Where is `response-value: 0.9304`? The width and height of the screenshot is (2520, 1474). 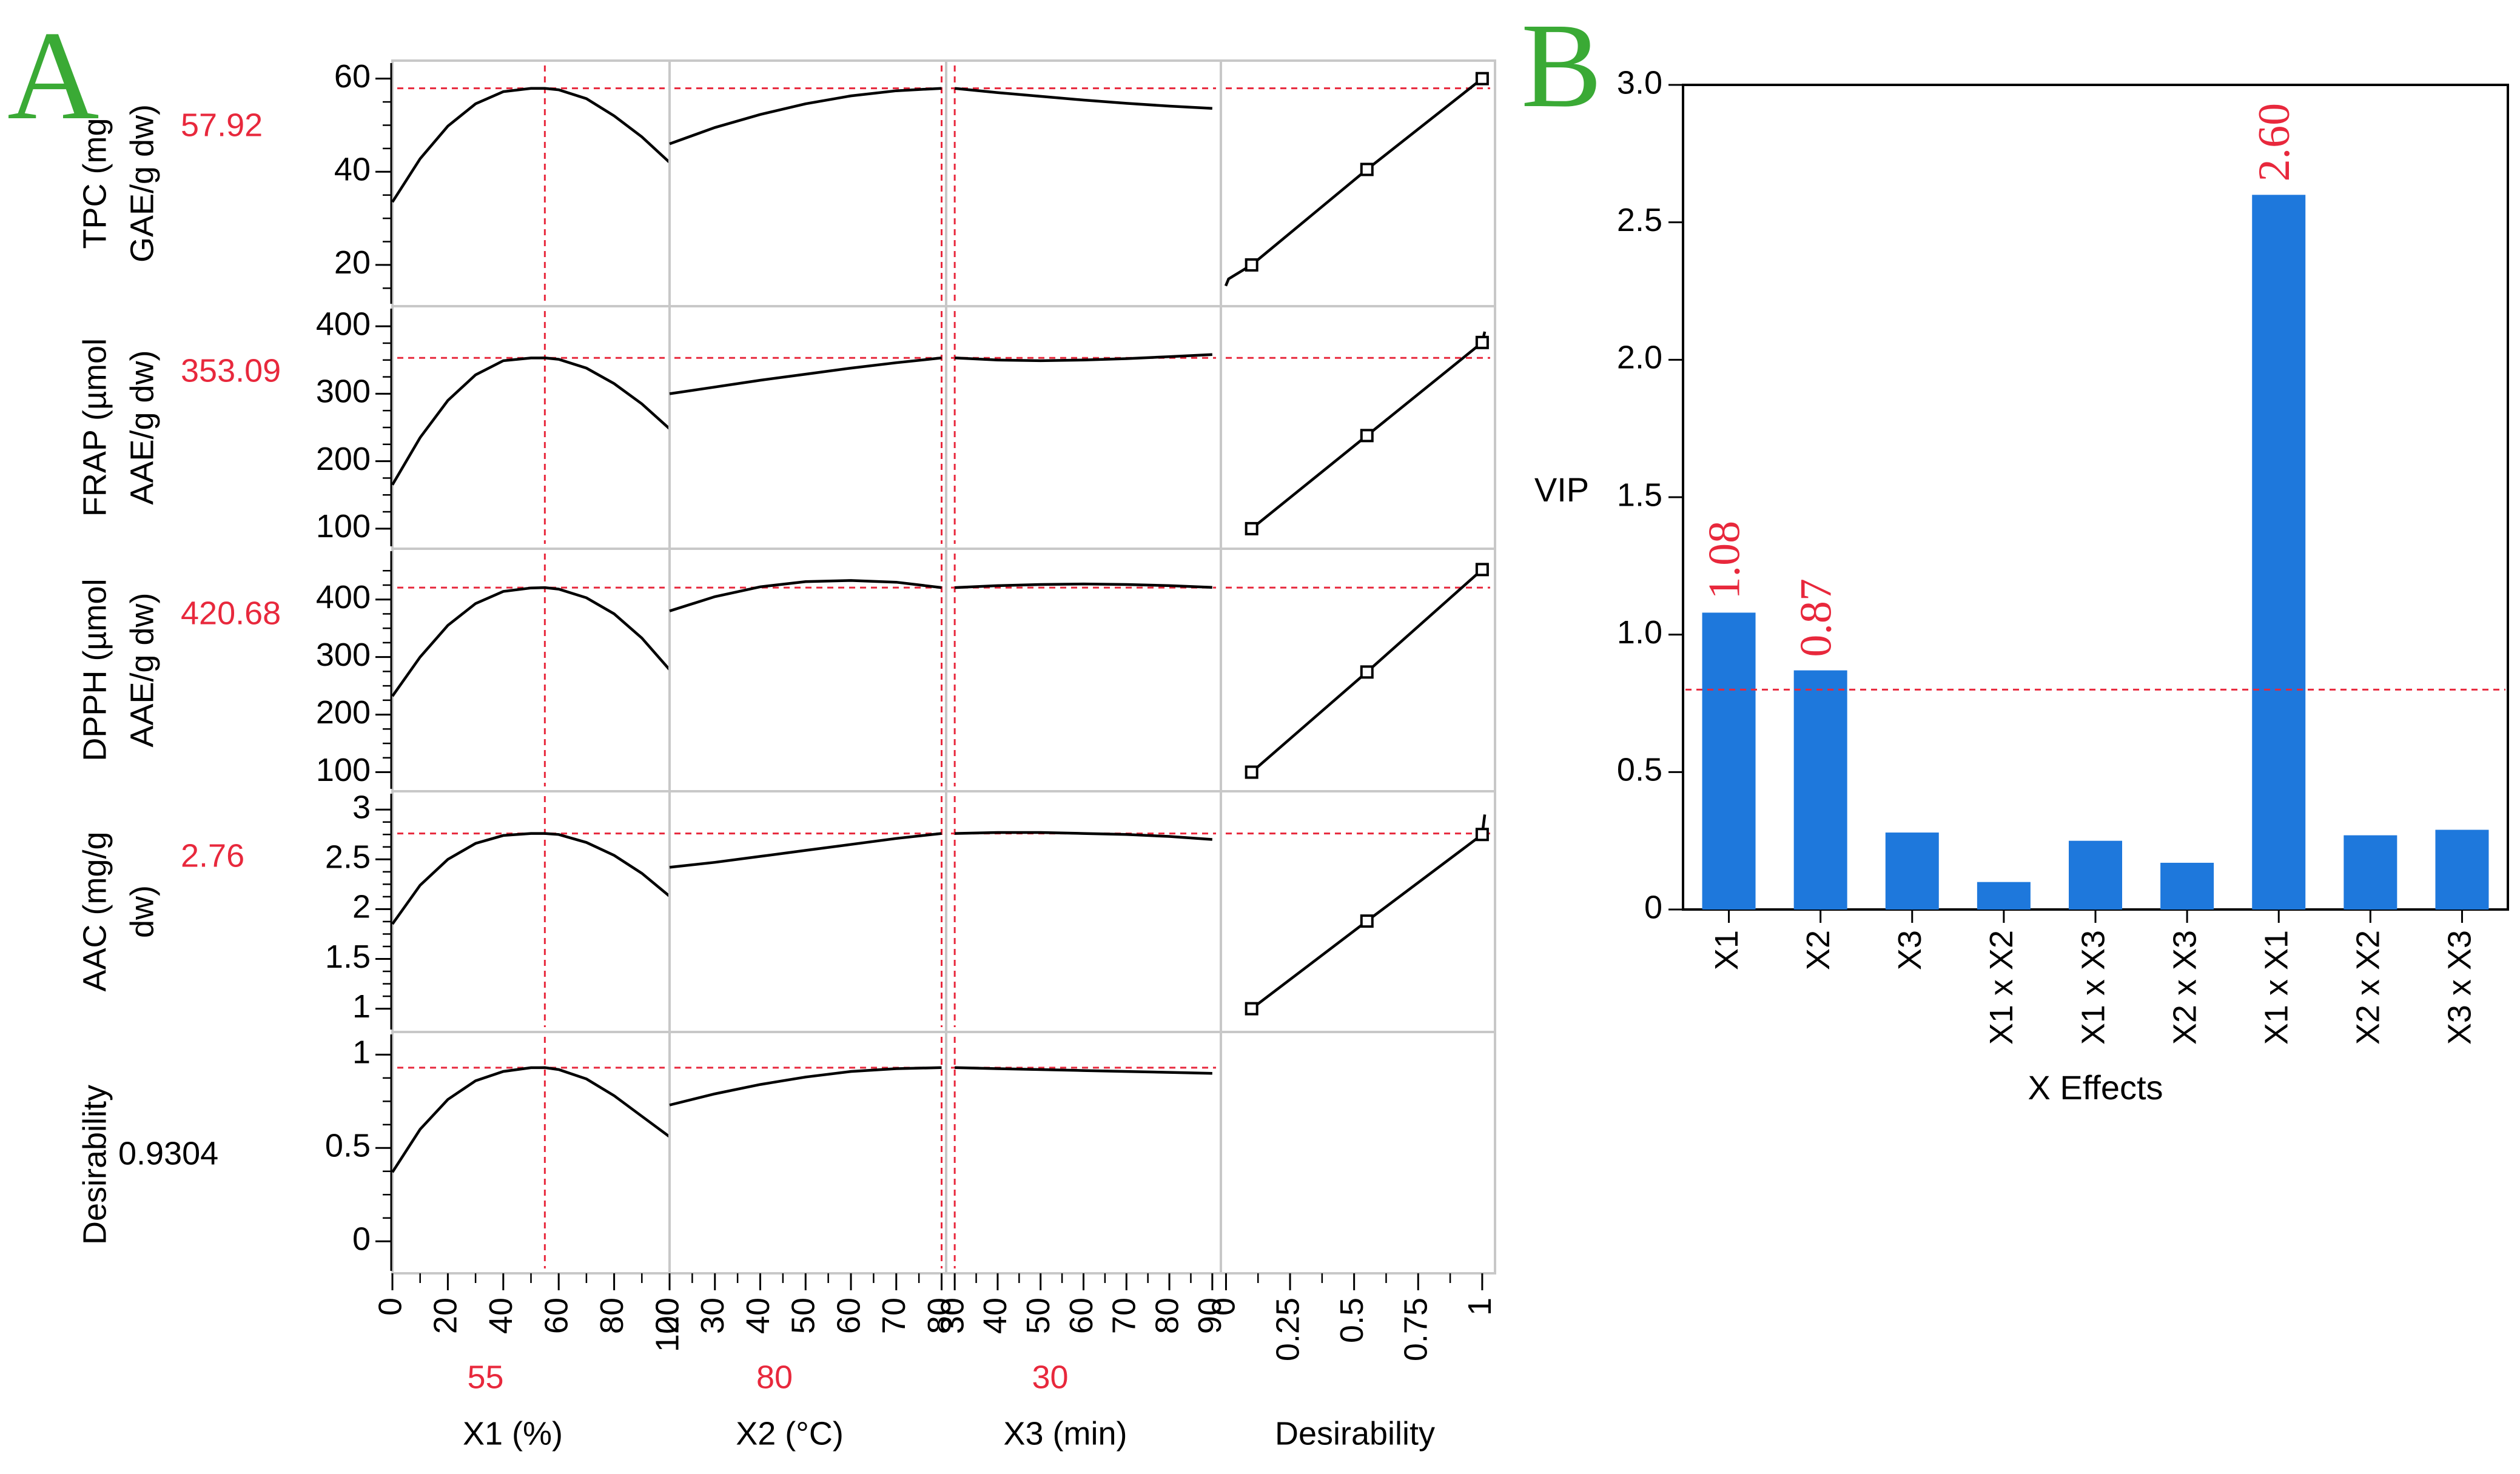 response-value: 0.9304 is located at coordinates (168, 1153).